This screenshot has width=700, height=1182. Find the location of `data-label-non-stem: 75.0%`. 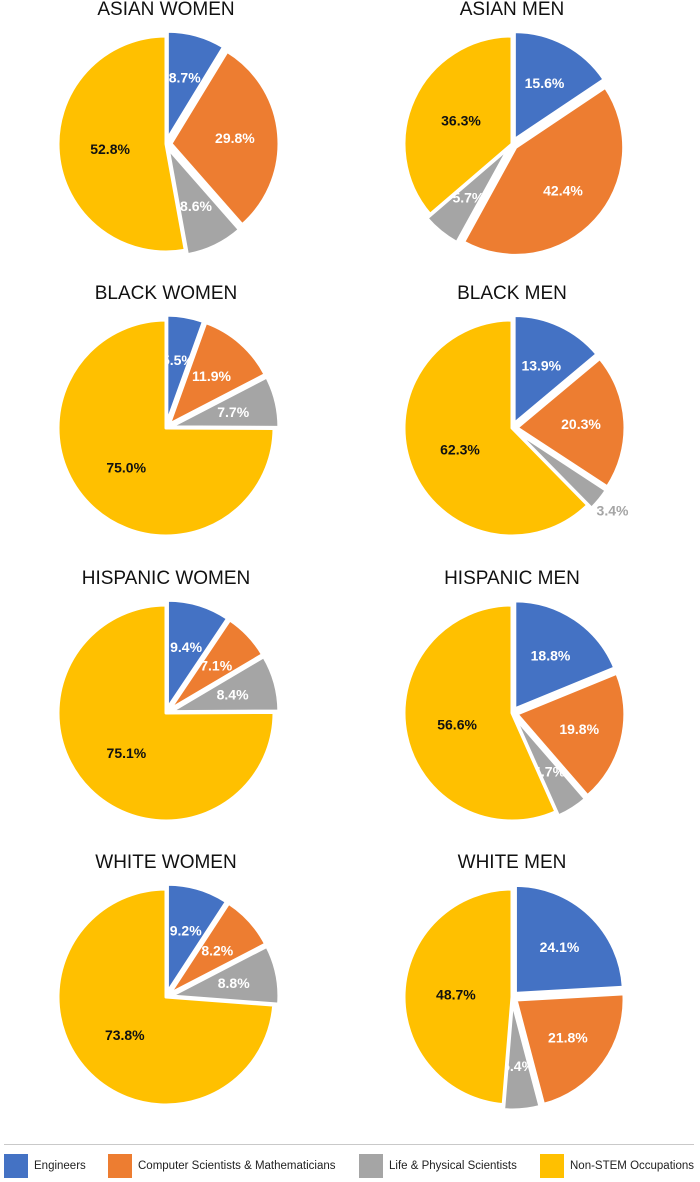

data-label-non-stem: 75.0% is located at coordinates (126, 468).